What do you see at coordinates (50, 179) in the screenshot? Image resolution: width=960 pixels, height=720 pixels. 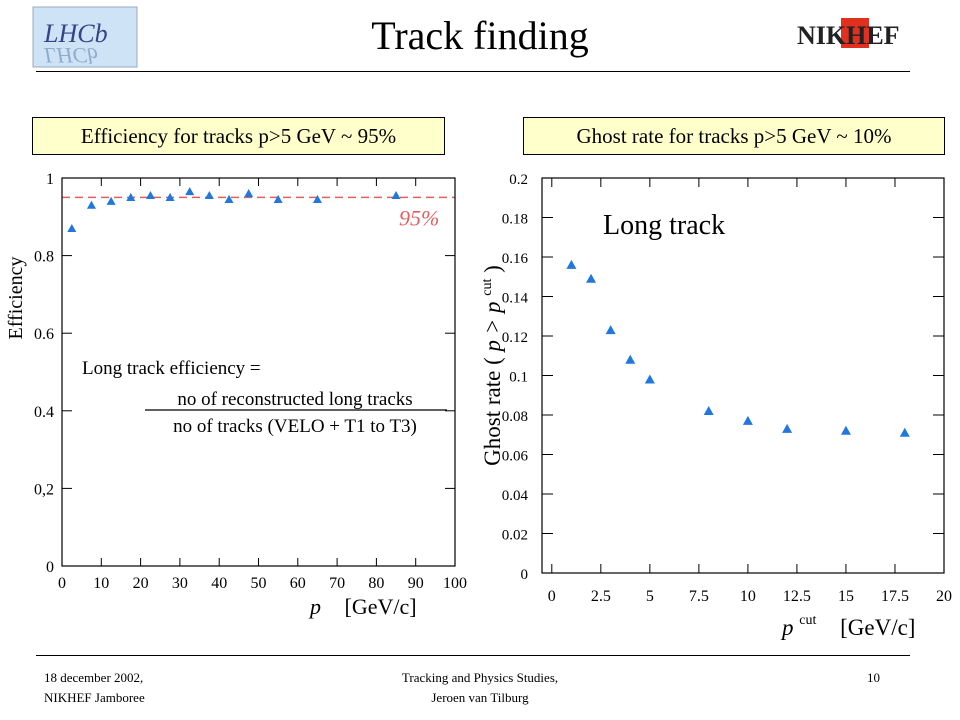 I see `y-tick-label: 1` at bounding box center [50, 179].